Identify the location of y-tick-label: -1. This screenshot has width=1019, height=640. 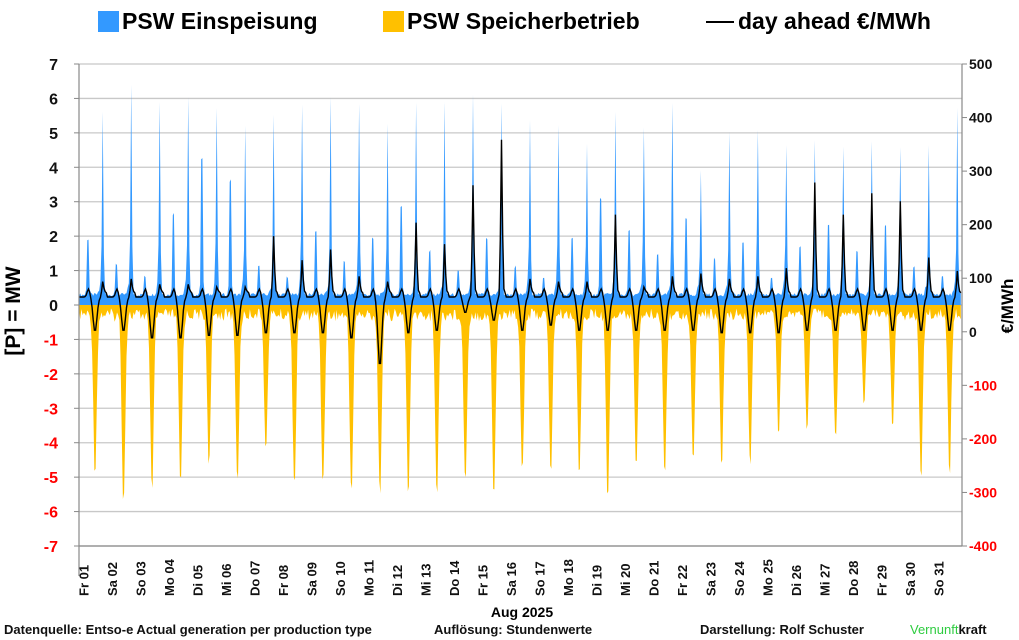
(51, 340).